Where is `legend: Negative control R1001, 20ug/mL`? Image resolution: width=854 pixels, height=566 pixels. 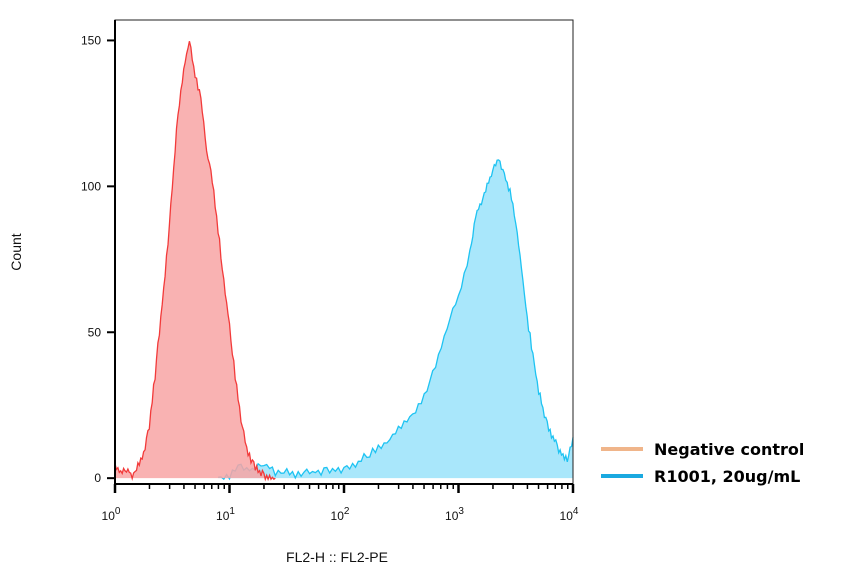 legend: Negative control R1001, 20ug/mL is located at coordinates (702, 463).